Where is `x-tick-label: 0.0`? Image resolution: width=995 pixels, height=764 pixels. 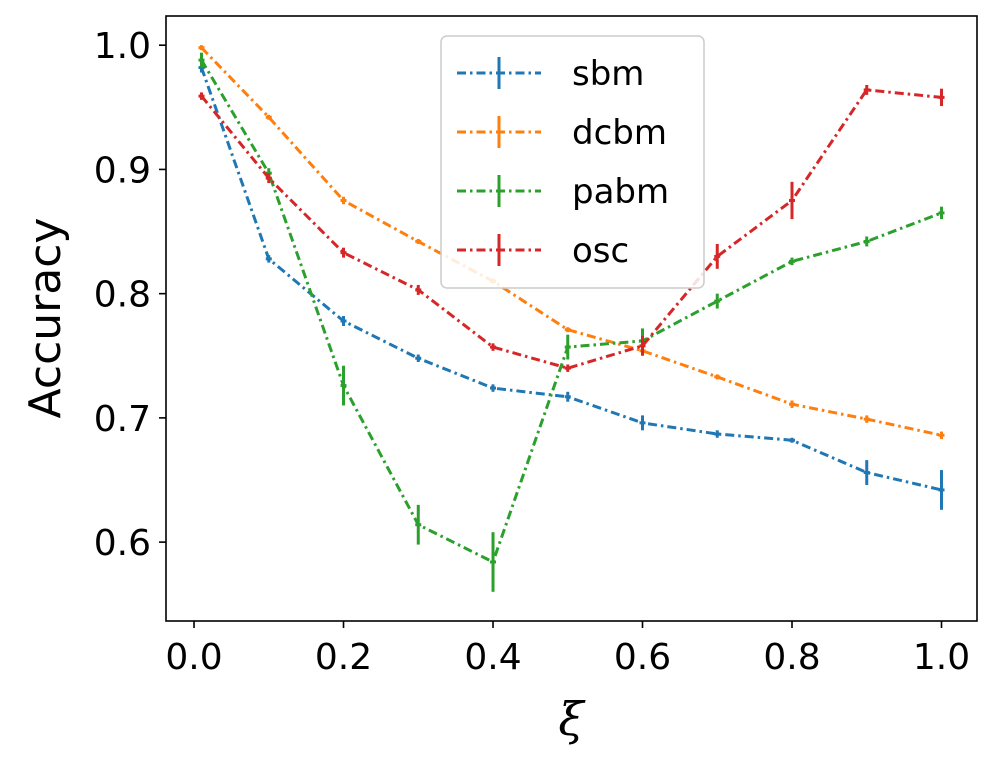
x-tick-label: 0.0 is located at coordinates (193, 657).